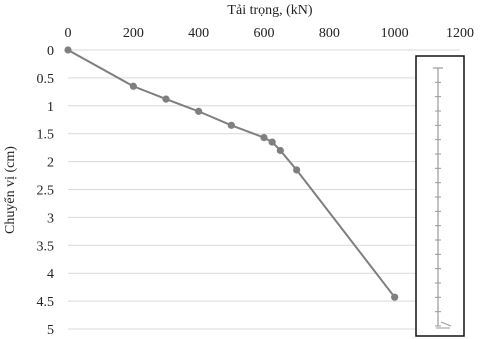 The width and height of the screenshot is (480, 339). I want to click on pile-diagram-icon, so click(440, 196).